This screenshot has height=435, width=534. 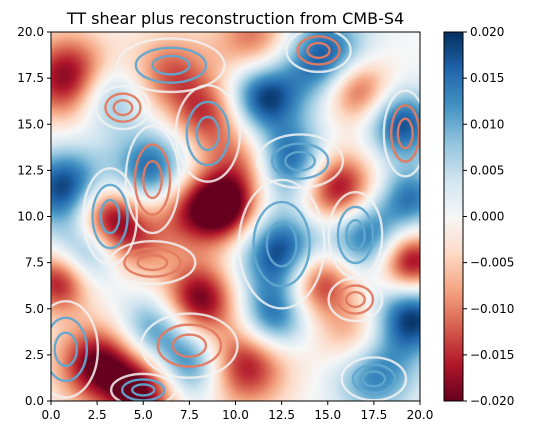 I want to click on colorbar-tick-label: −0.015, so click(x=492, y=355).